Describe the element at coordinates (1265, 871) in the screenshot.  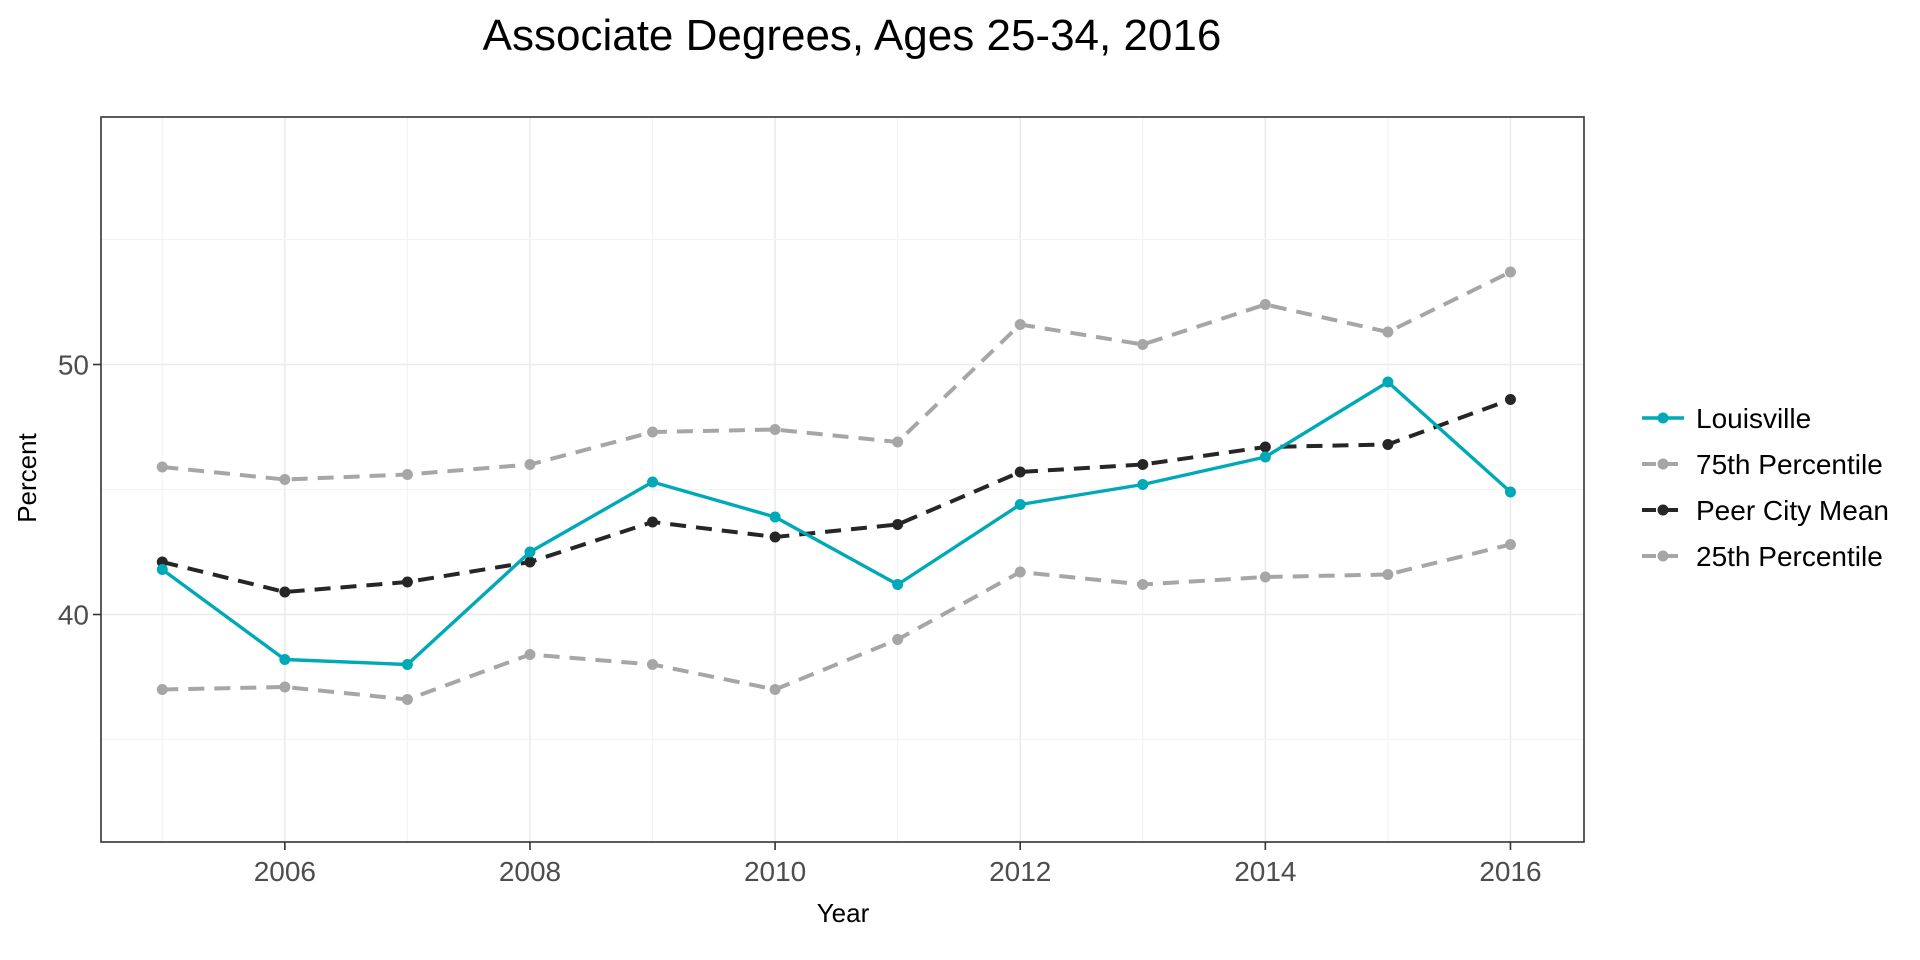
I see `x-tick-label: 2014` at that location.